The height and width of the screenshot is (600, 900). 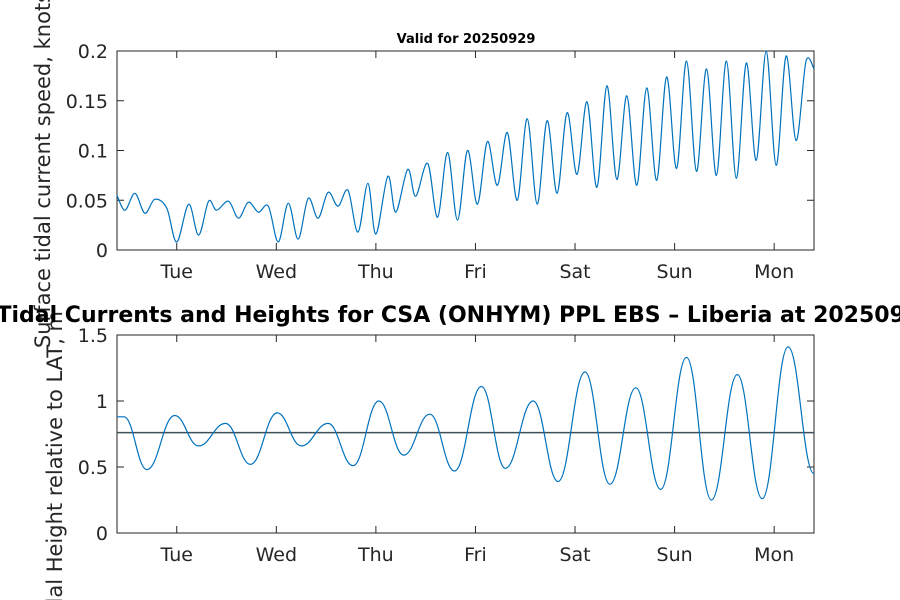 What do you see at coordinates (475, 555) in the screenshot?
I see `tidal-height-x-tick-label: Fri` at bounding box center [475, 555].